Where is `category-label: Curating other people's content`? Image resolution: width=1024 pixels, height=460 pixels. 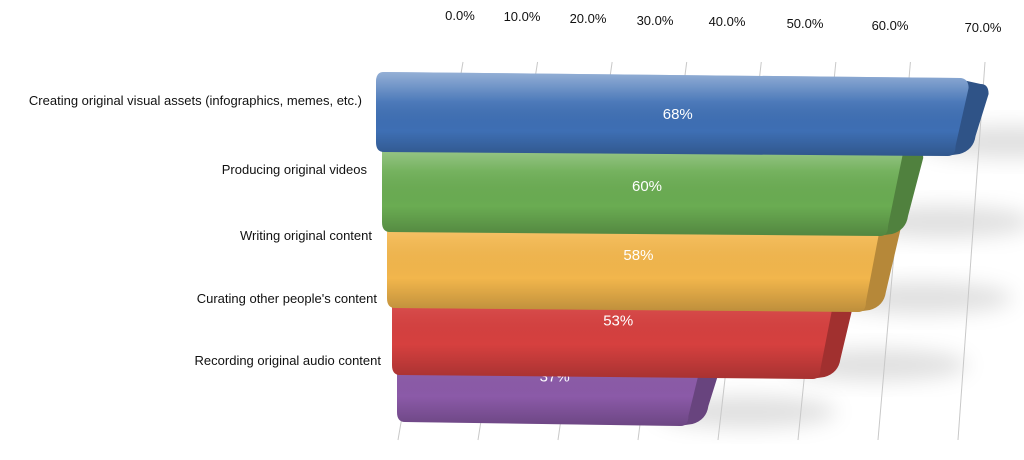
category-label: Curating other people's content is located at coordinates (287, 298).